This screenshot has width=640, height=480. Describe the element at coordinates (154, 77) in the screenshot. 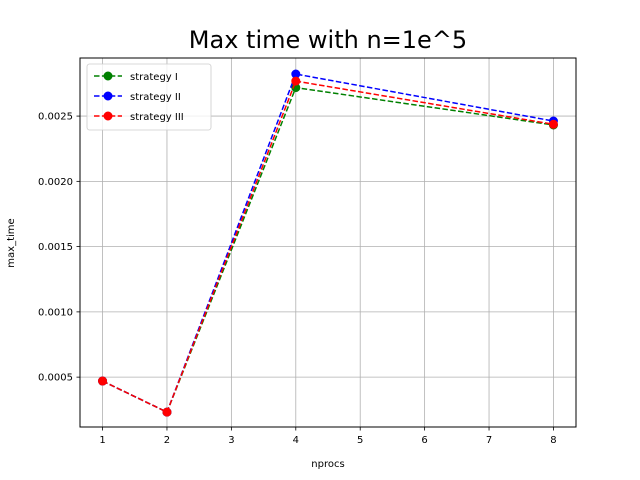

I see `legend-label: strategy I` at that location.